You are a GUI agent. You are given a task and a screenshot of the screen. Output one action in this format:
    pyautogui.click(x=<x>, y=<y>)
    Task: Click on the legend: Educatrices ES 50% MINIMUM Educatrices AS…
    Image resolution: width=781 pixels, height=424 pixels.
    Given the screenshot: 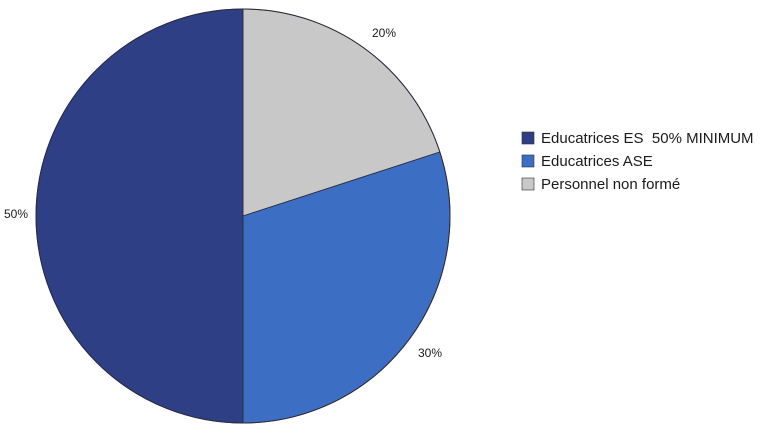 What is the action you would take?
    pyautogui.click(x=637, y=161)
    